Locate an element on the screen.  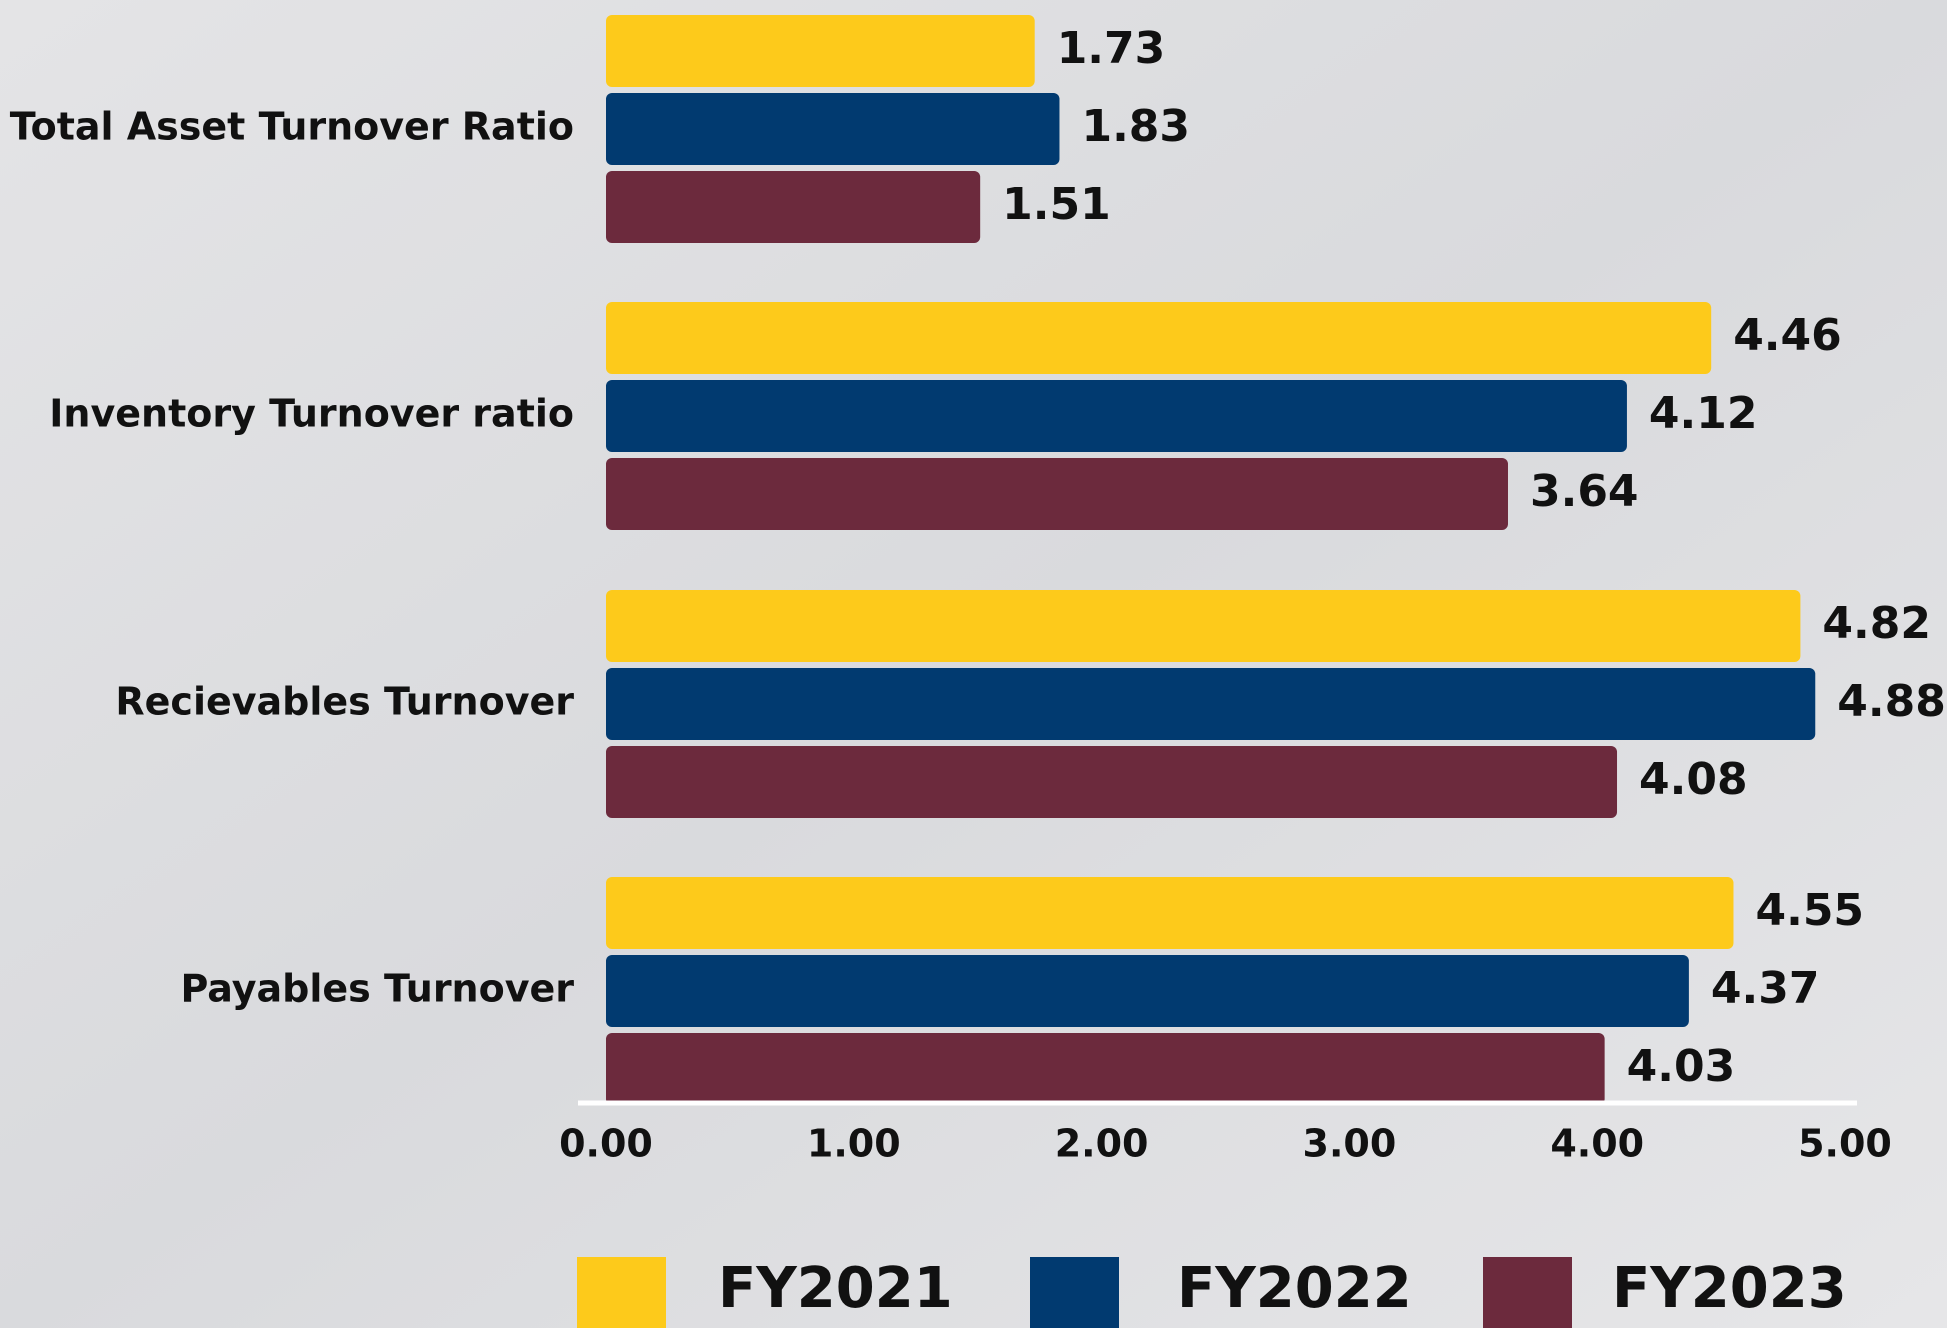
category-label: Recievables Turnover is located at coordinates (344, 702).